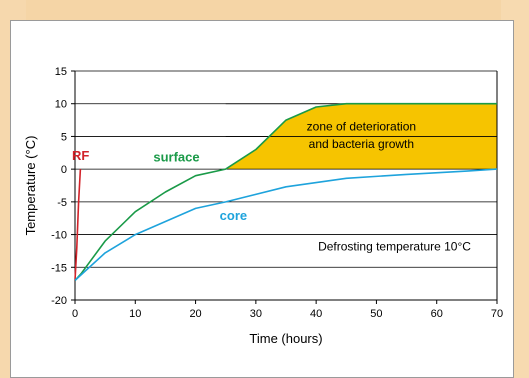 The image size is (529, 378). I want to click on x-tick-label: 70, so click(497, 314).